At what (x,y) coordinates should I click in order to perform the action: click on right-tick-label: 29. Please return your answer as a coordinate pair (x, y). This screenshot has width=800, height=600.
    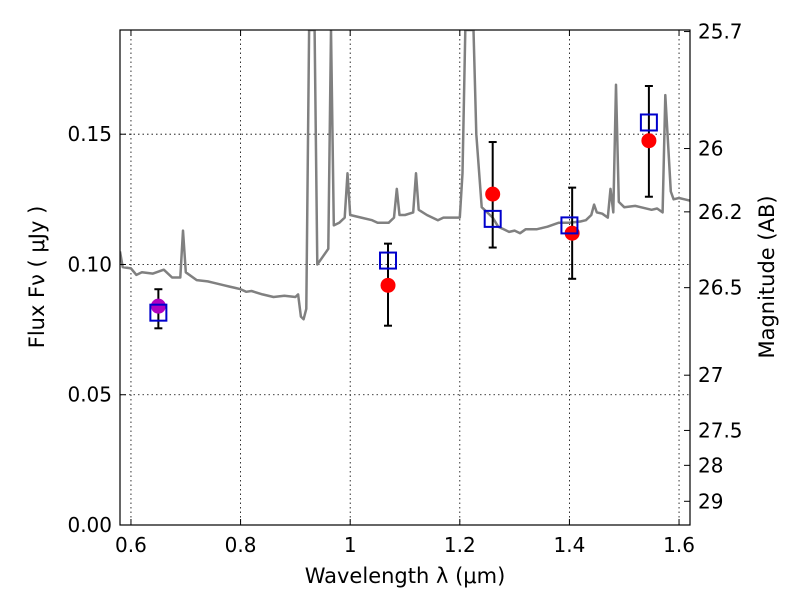
    Looking at the image, I should click on (710, 501).